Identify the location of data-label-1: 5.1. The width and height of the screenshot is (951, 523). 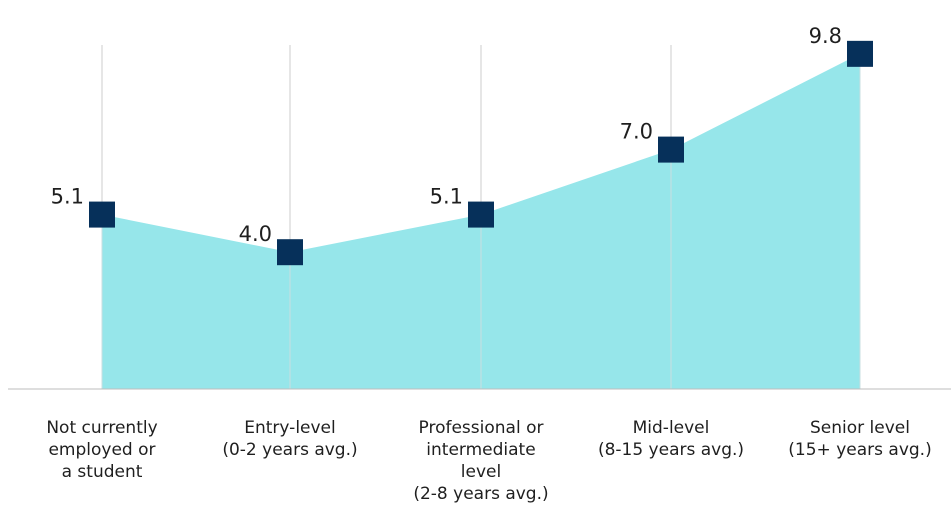
(67, 197).